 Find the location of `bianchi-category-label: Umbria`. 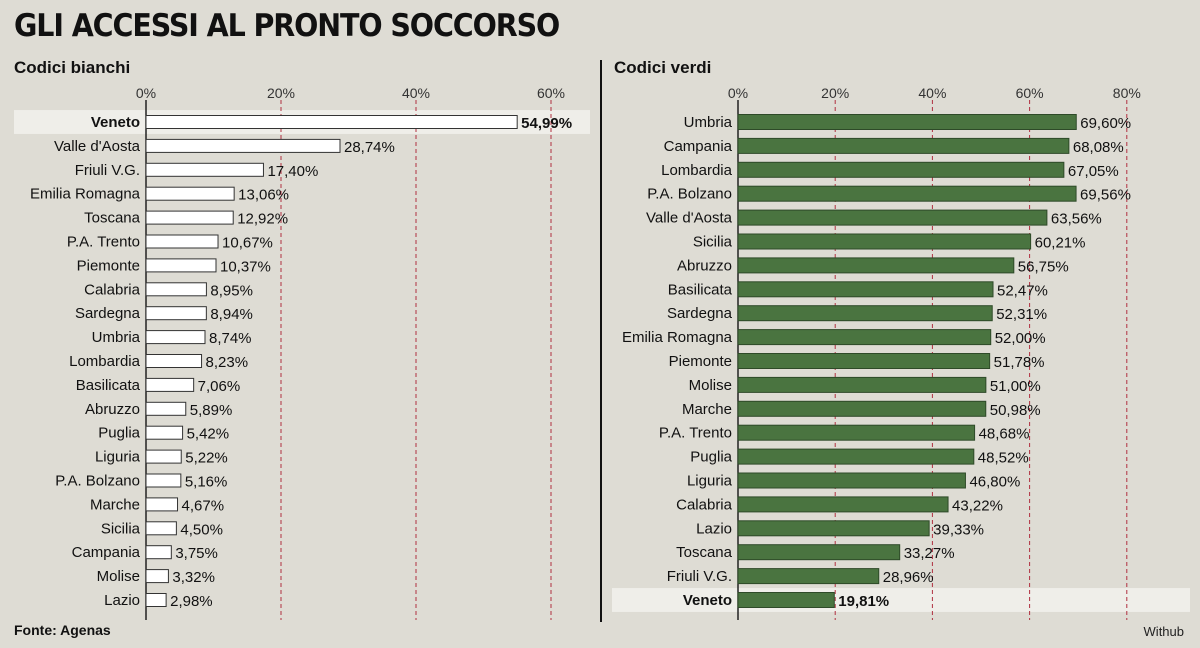

bianchi-category-label: Umbria is located at coordinates (116, 337).